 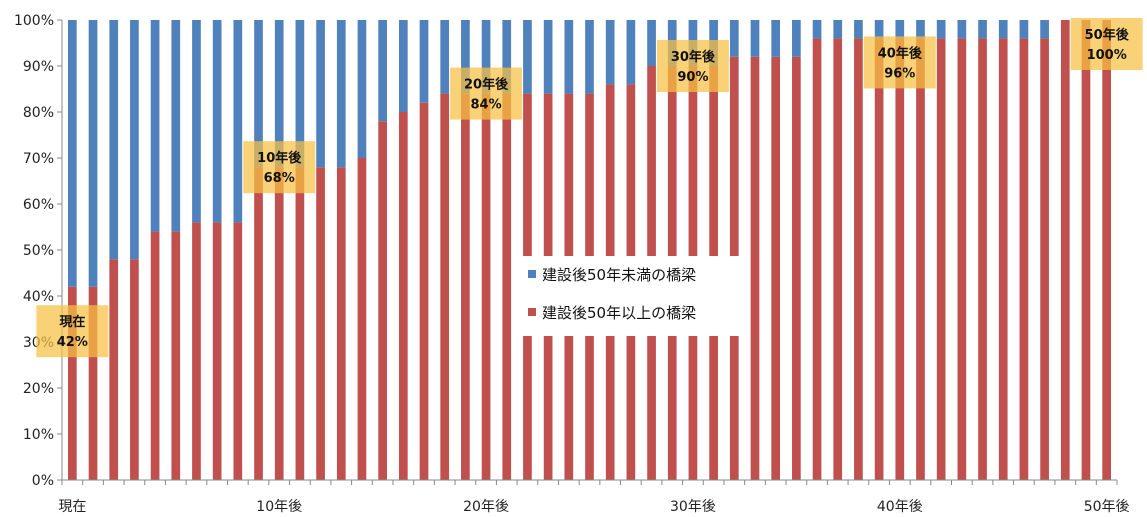 I want to click on annotation-label: 10年後, so click(x=279, y=158).